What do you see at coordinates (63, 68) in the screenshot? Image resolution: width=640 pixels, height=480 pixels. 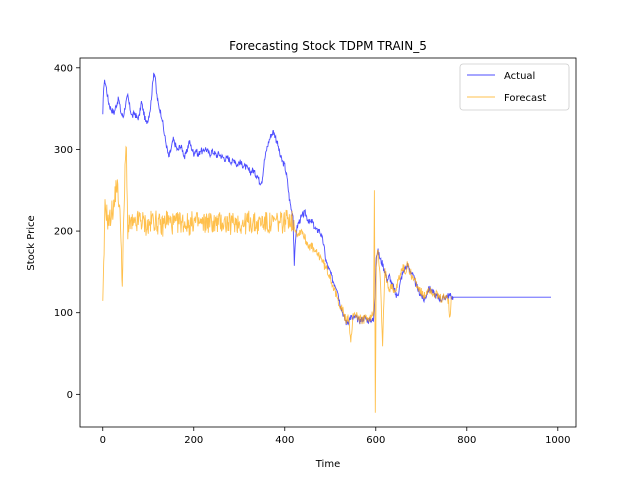 I see `y-tick-label: 400` at bounding box center [63, 68].